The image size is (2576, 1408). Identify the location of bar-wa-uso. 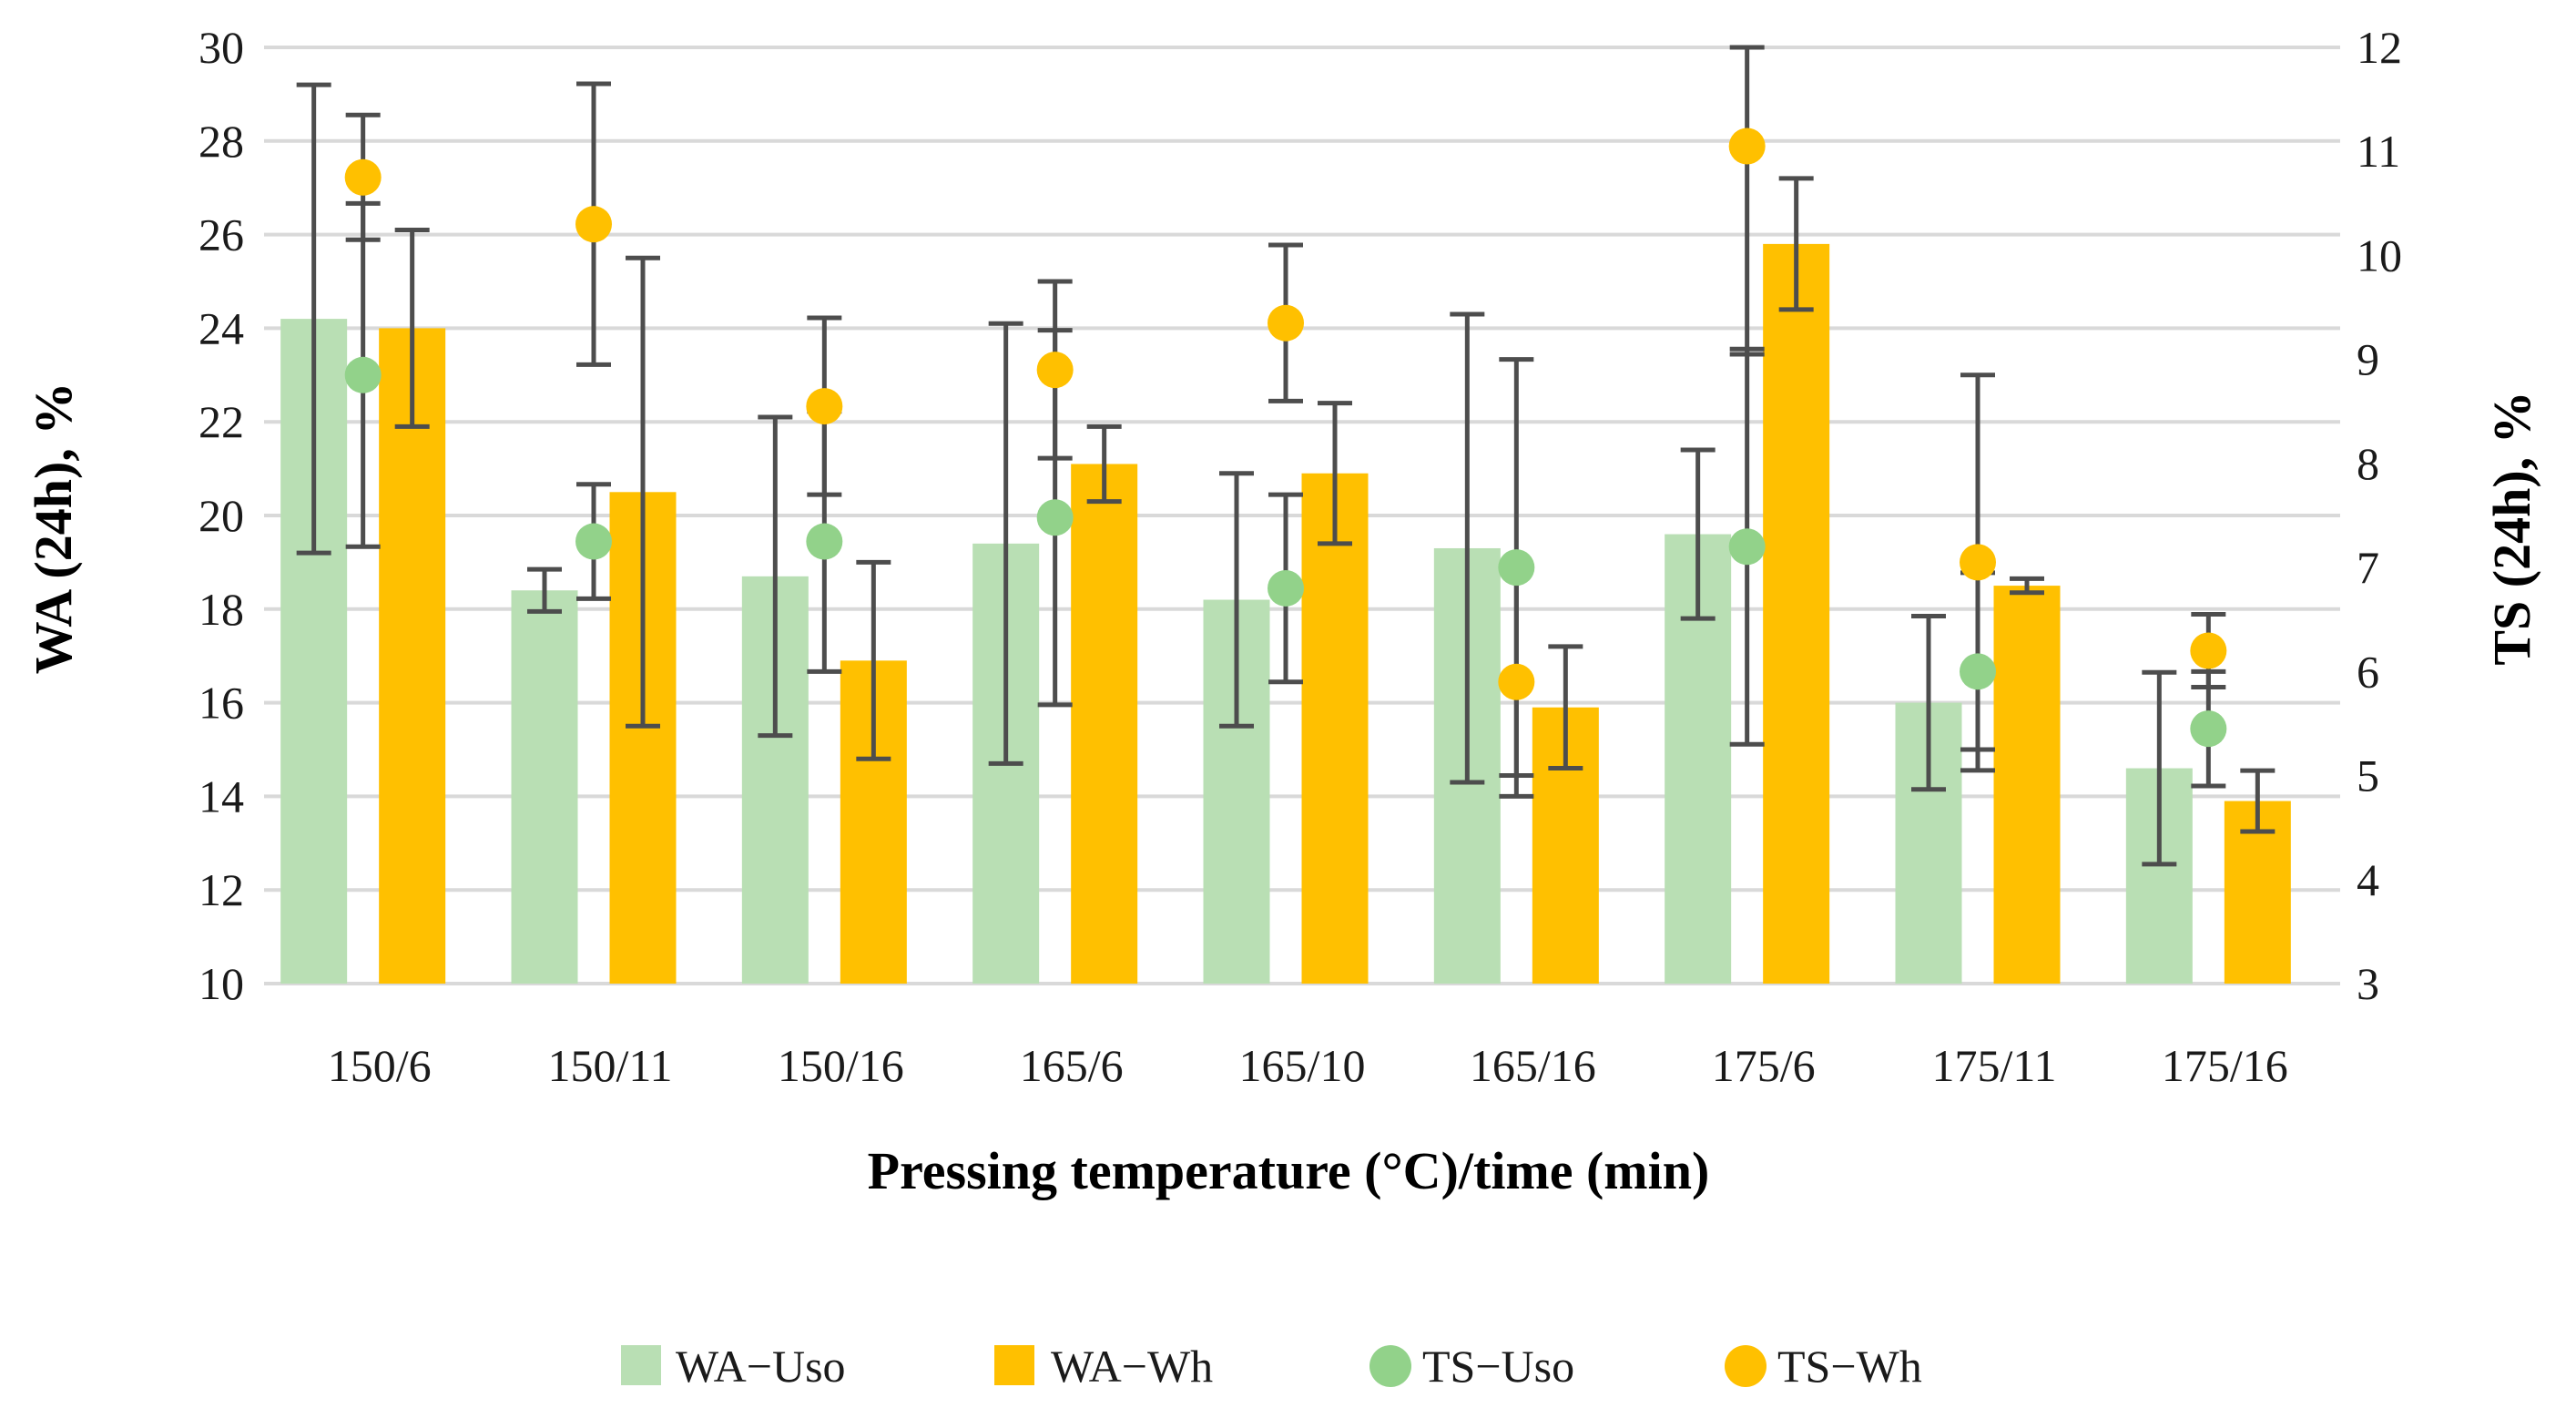
(545, 787).